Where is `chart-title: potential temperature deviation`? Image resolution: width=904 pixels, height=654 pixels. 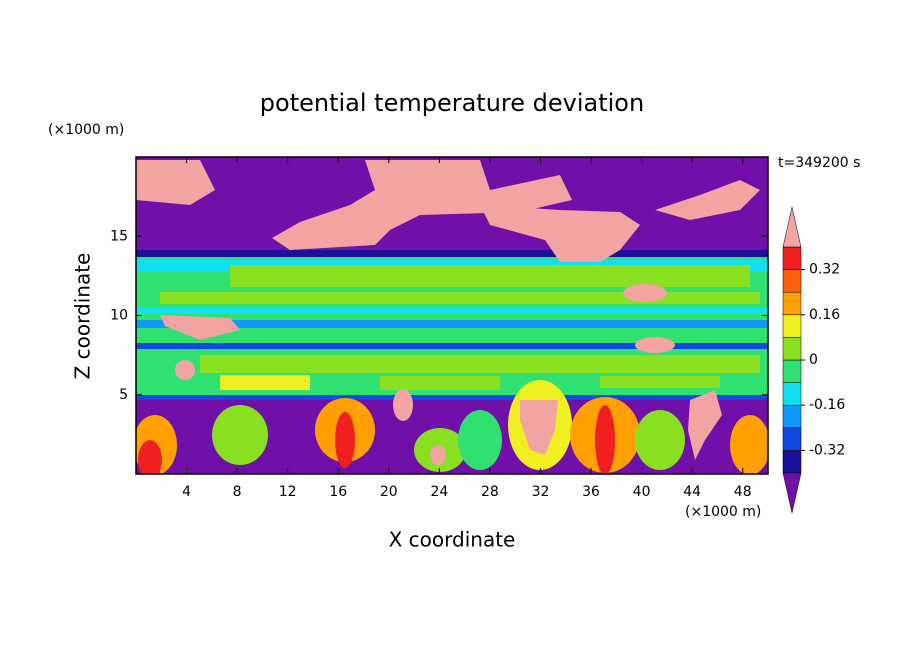 chart-title: potential temperature deviation is located at coordinates (452, 103).